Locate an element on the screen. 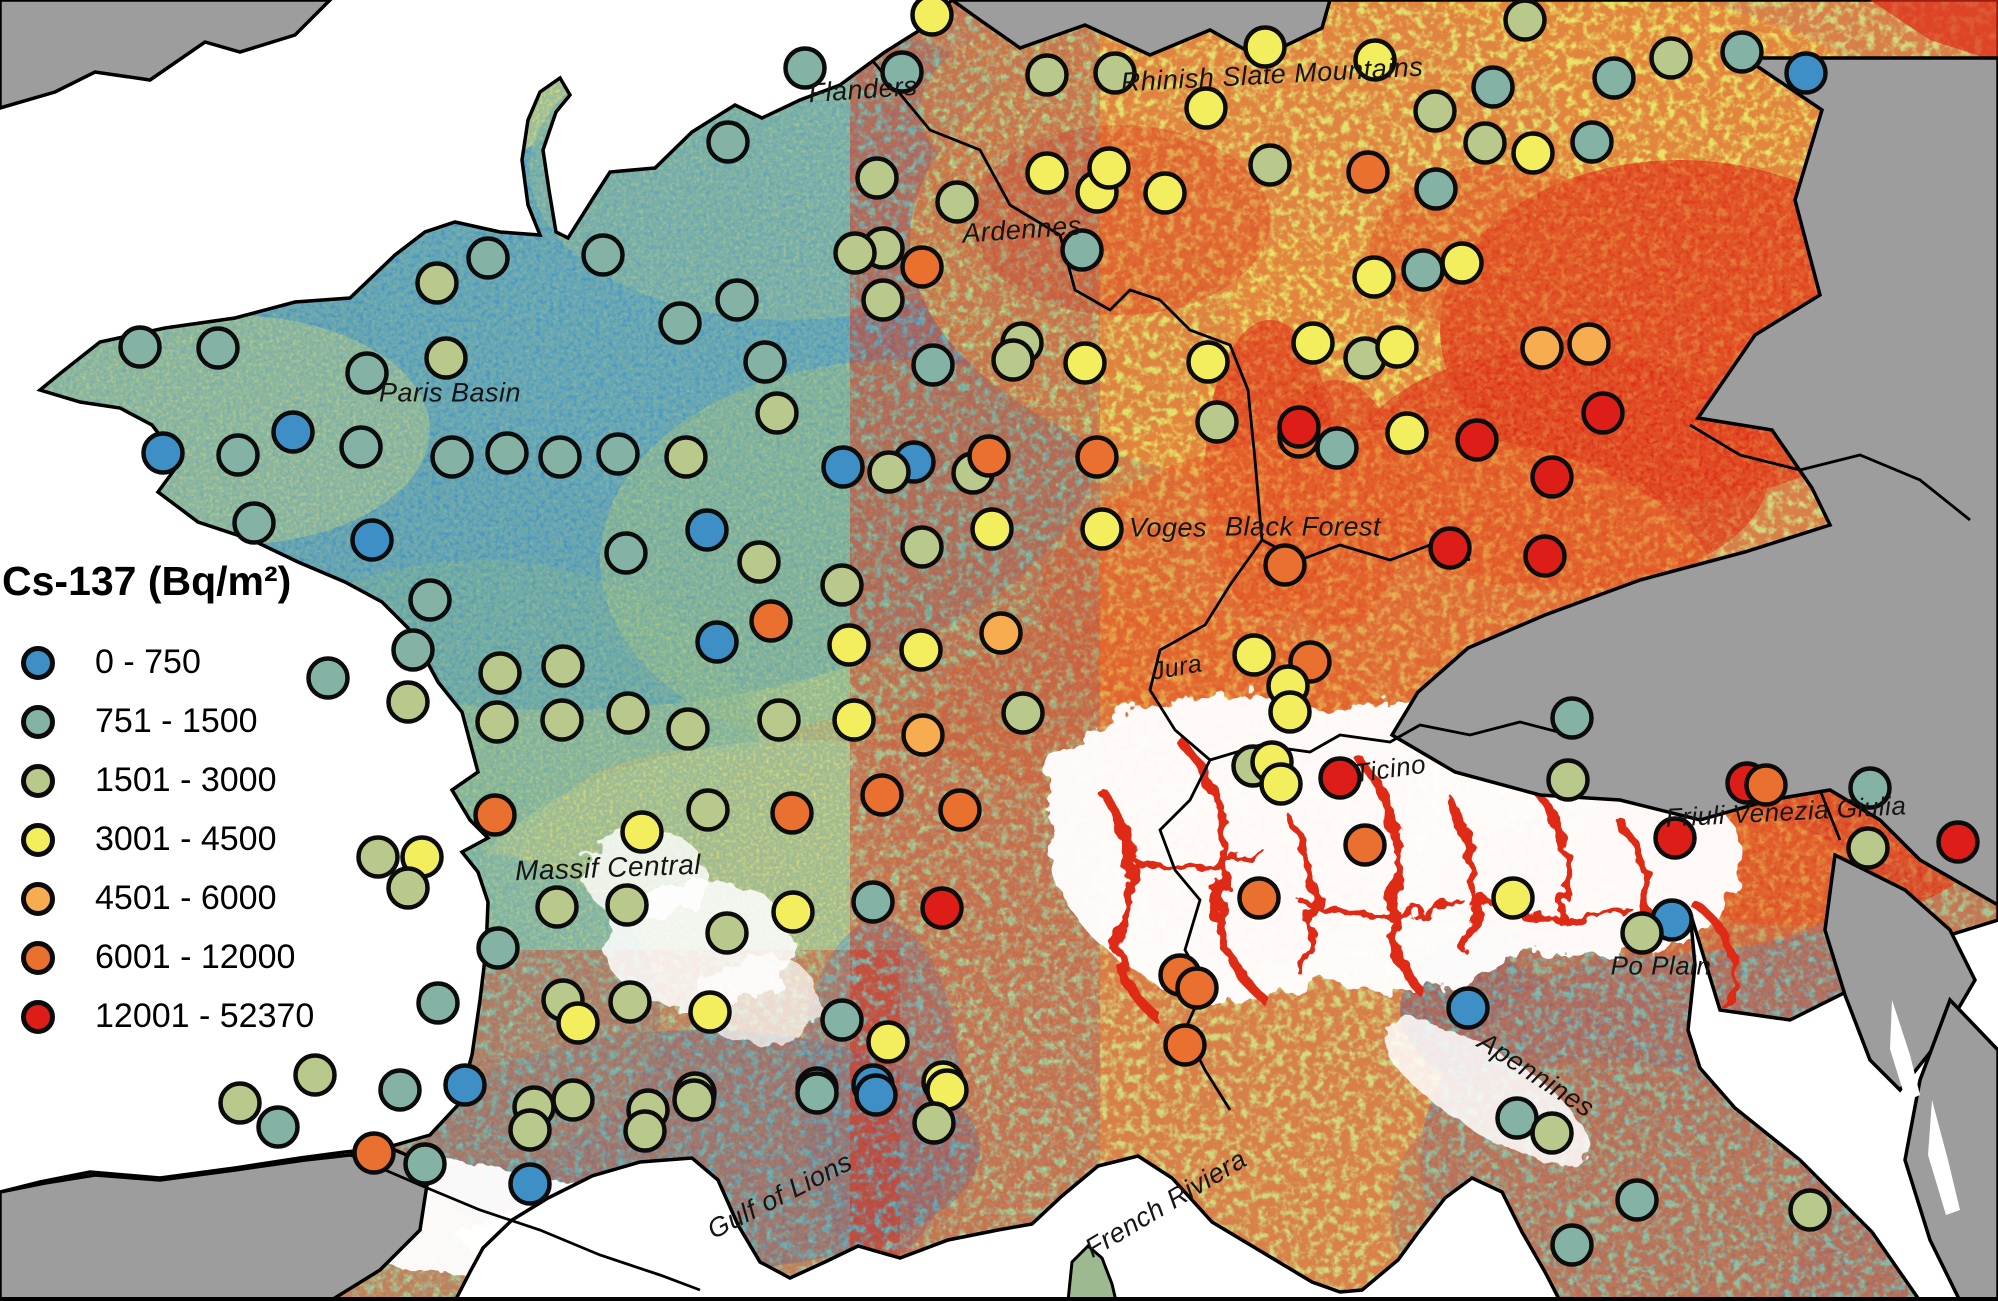  legend-item-label: 751 - 1500 is located at coordinates (176, 721).